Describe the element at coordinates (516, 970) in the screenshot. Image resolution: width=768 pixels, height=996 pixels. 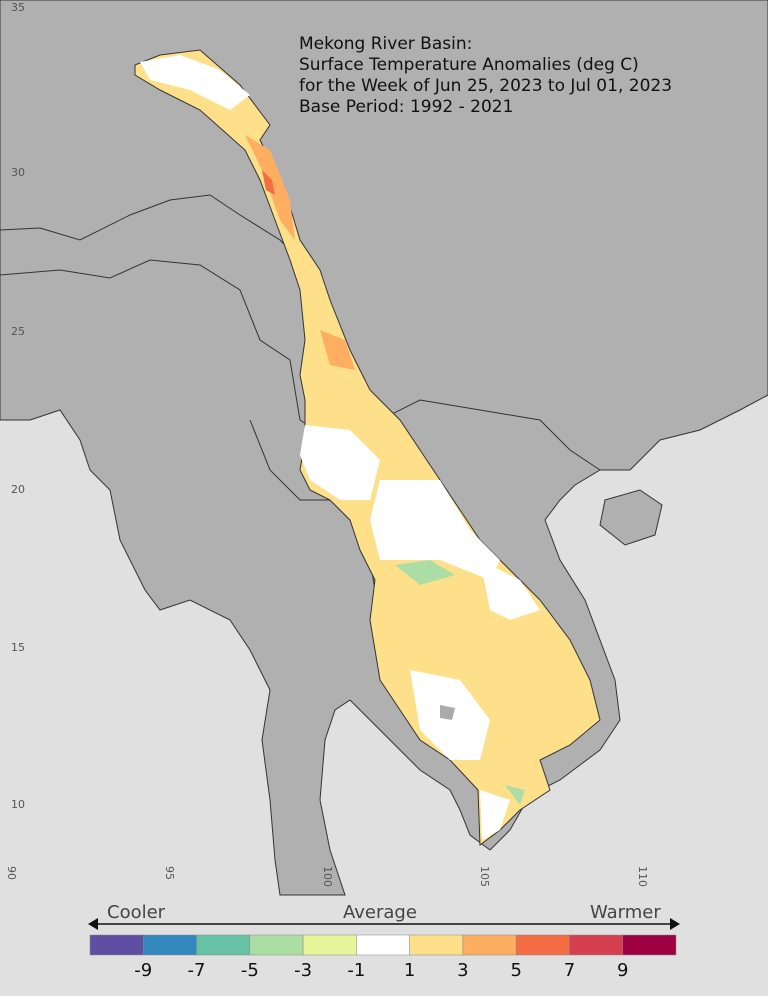
I see `colorbar-tick-label: 5` at that location.